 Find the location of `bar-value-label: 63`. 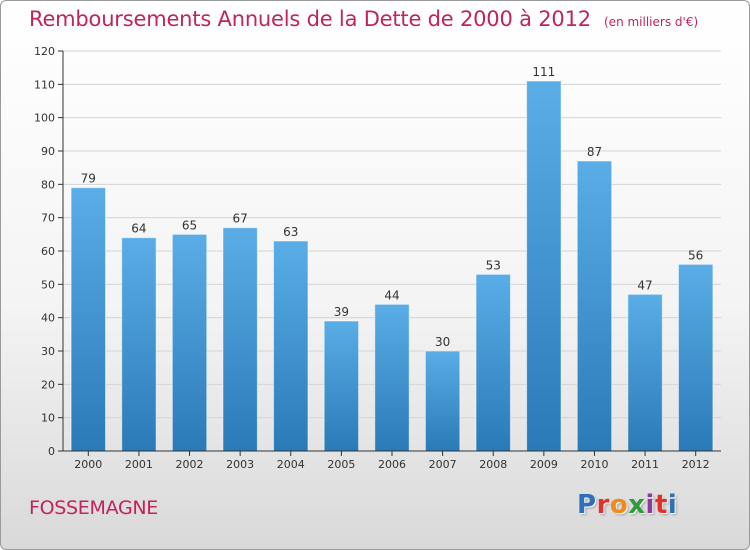

bar-value-label: 63 is located at coordinates (290, 232).